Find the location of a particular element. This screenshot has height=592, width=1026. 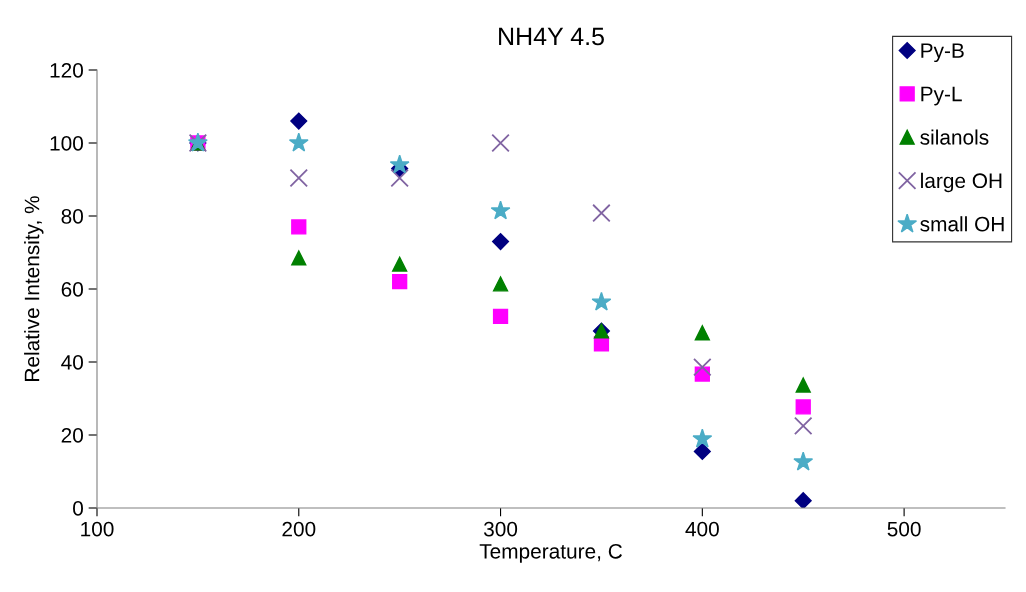

y-tick-label: 20 is located at coordinates (72, 435).